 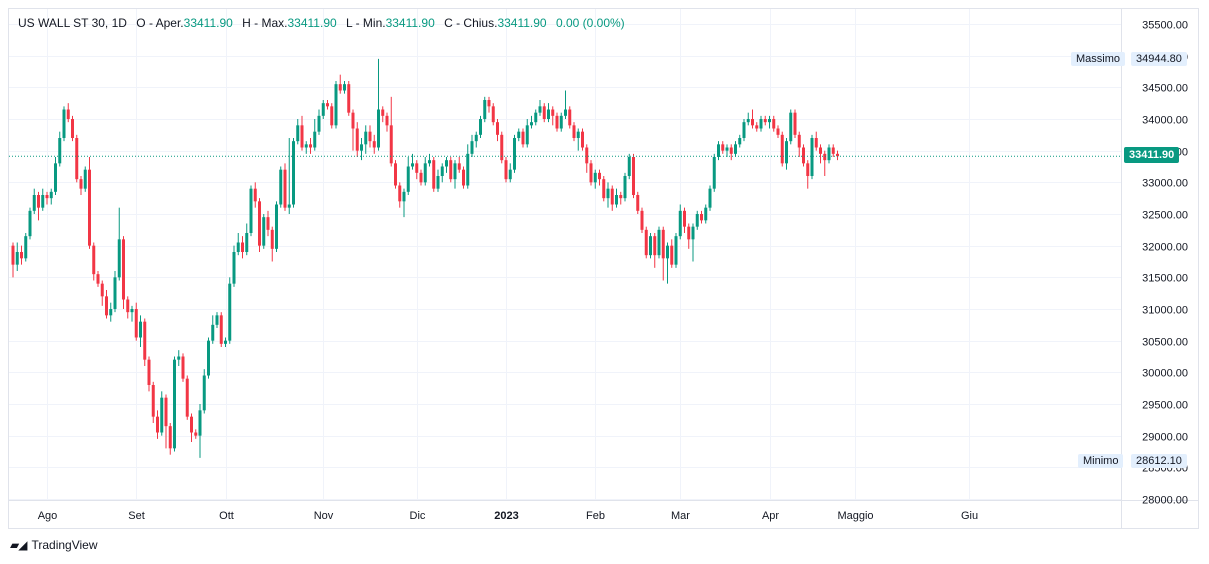 I want to click on time-tick-label: Ott, so click(x=226, y=516).